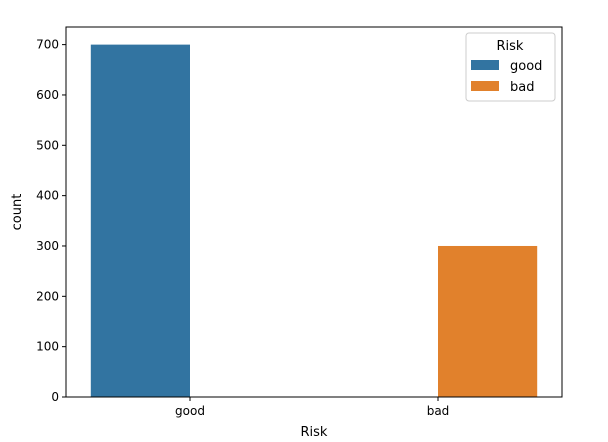 The image size is (608, 442). Describe the element at coordinates (190, 411) in the screenshot. I see `x-tick-label: good` at that location.